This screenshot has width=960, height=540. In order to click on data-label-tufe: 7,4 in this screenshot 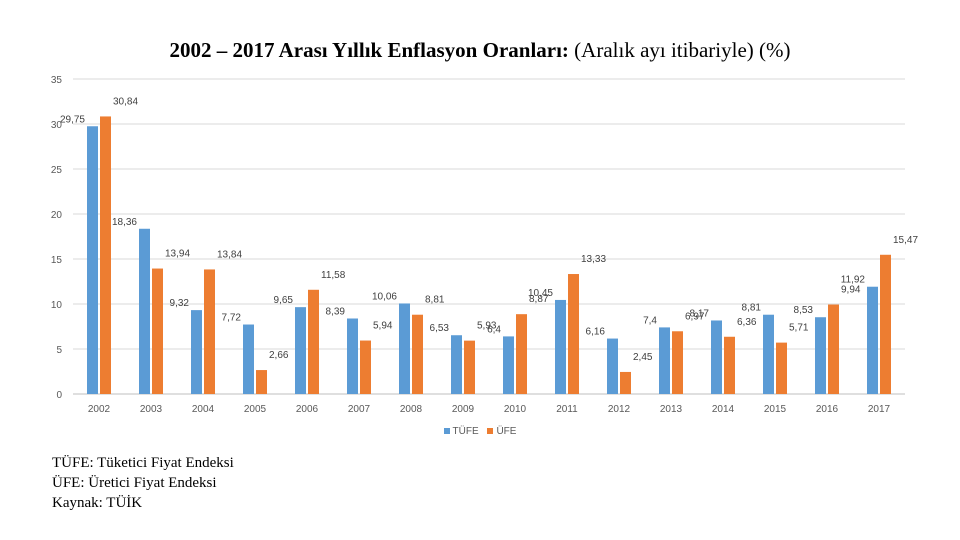, I will do `click(650, 320)`.